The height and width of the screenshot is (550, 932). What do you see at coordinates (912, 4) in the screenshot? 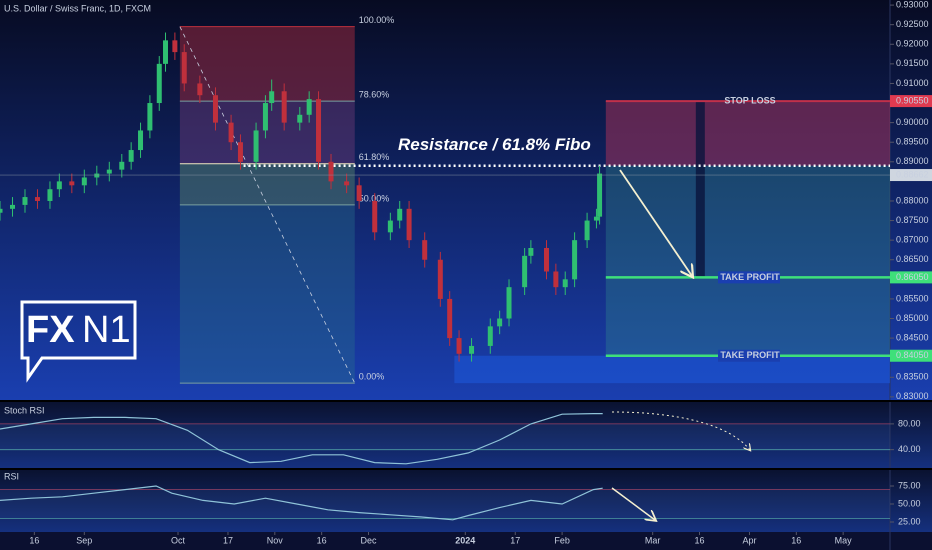
I see `y-tick-label: 0.93000` at bounding box center [912, 4].